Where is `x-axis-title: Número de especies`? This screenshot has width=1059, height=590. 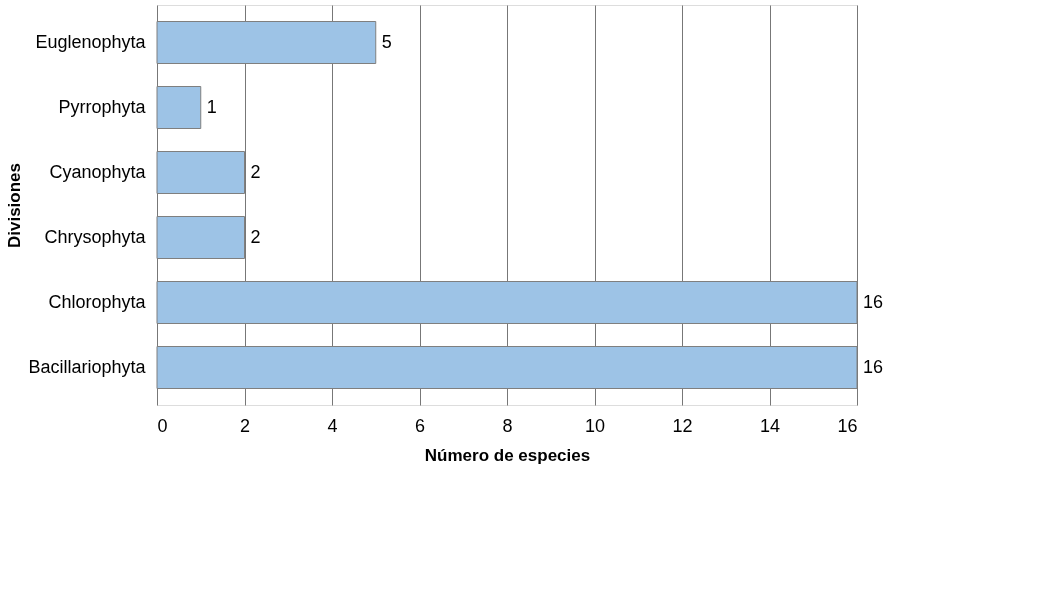
x-axis-title: Número de especies is located at coordinates (507, 455).